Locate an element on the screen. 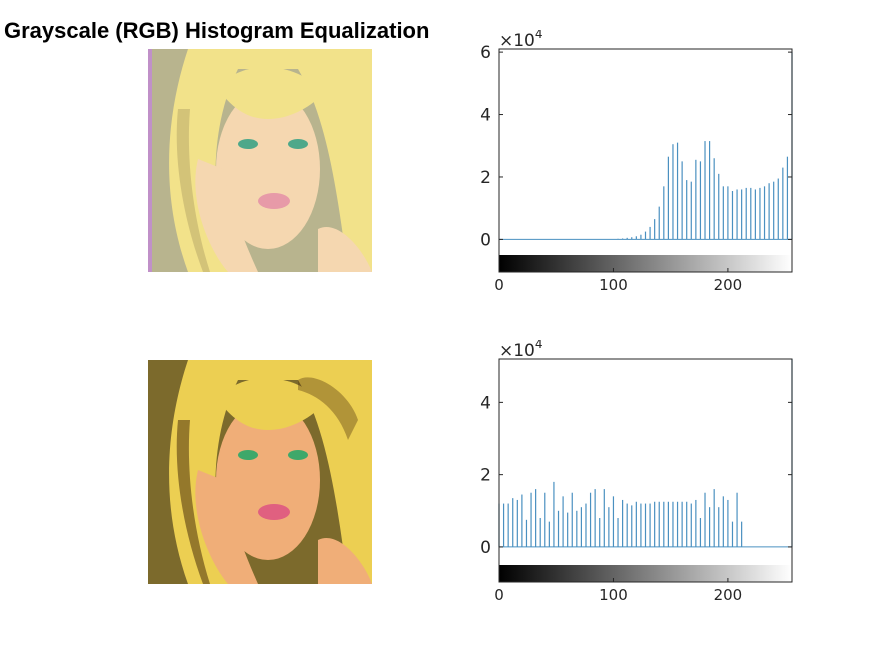  original-image is located at coordinates (260, 160).